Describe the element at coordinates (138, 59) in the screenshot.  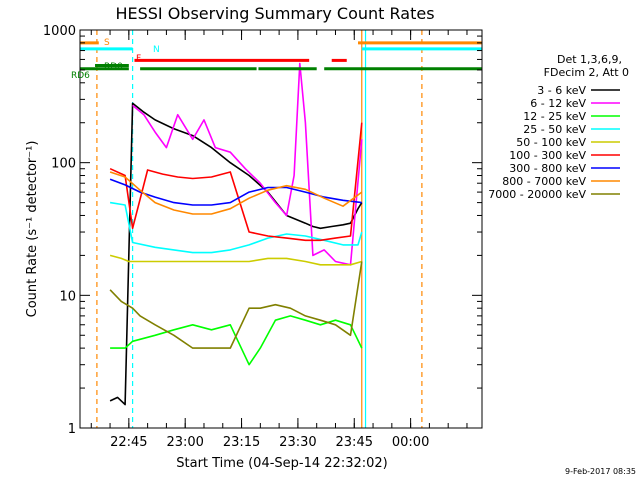
I see `flag-label-f: F` at that location.